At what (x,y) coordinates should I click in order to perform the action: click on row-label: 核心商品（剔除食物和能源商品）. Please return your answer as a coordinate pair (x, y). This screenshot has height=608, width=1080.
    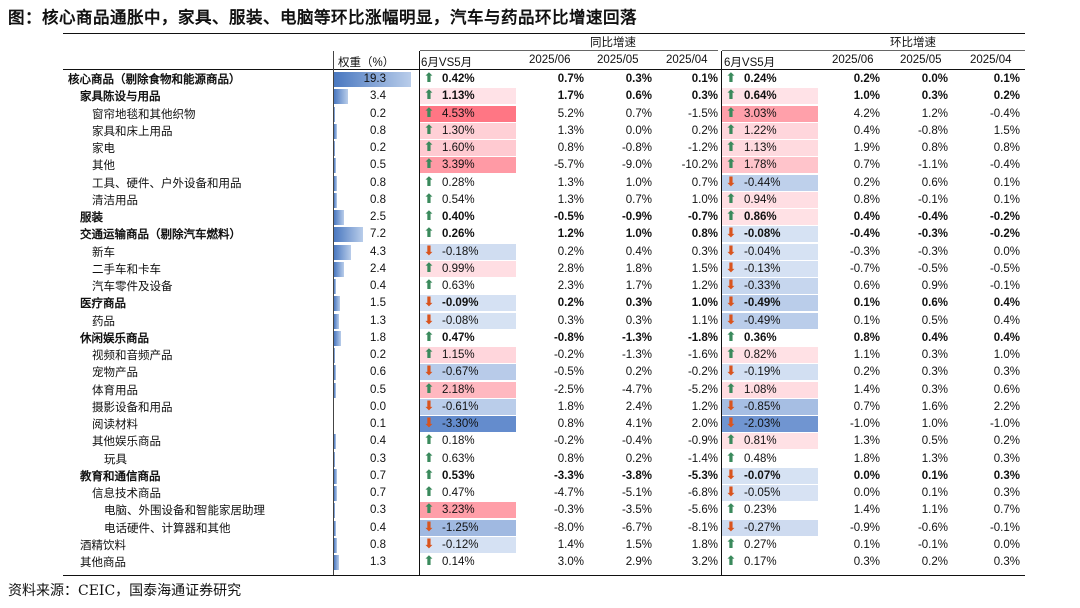
    Looking at the image, I should click on (154, 79).